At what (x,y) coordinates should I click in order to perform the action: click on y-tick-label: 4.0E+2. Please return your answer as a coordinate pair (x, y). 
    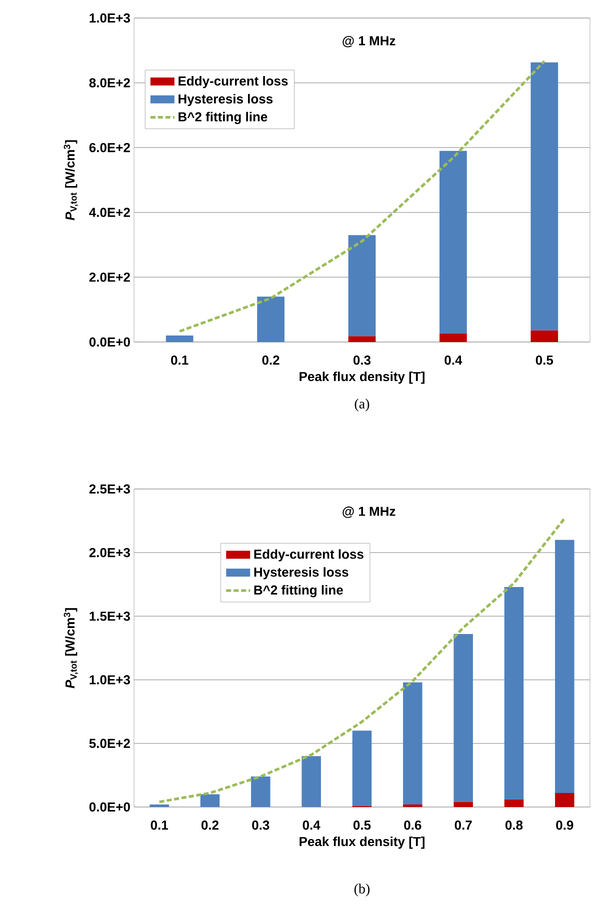
    Looking at the image, I should click on (109, 212).